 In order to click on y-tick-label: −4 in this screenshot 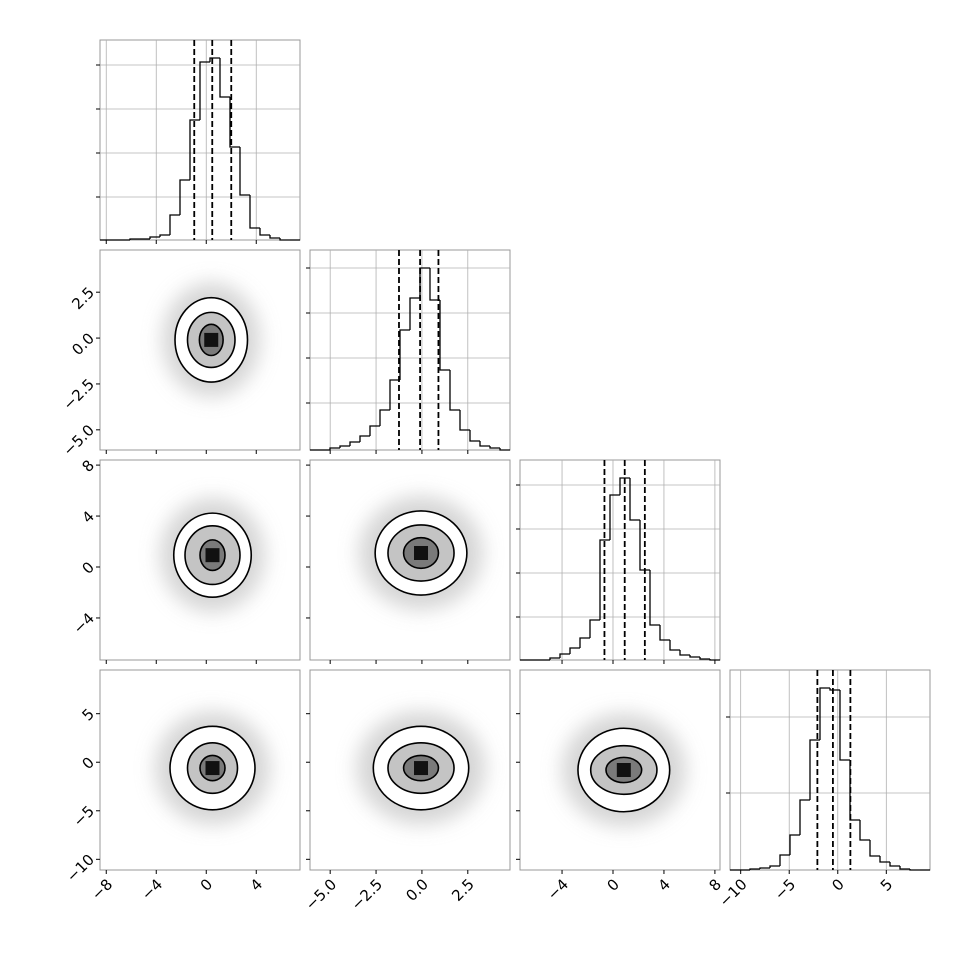, I will do `click(84, 623)`.